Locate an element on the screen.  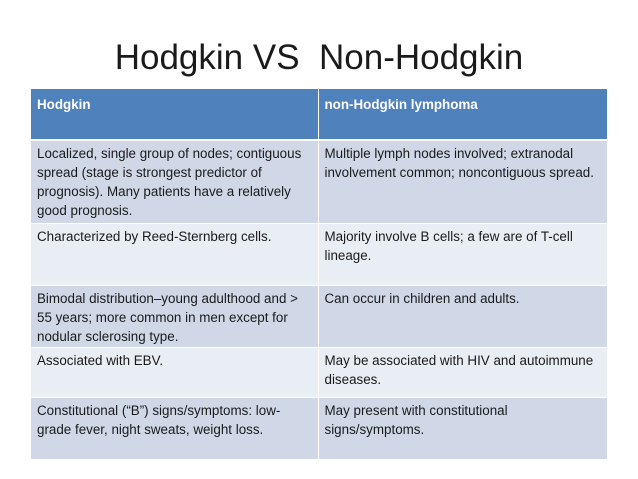
cell-hodgkin: Characterized by Reed-Sternberg cells. is located at coordinates (174, 253).